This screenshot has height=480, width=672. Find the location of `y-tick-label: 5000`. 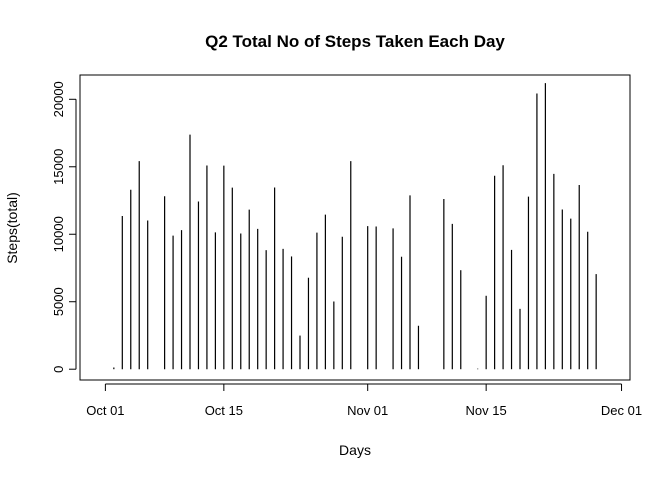

y-tick-label: 5000 is located at coordinates (58, 301).